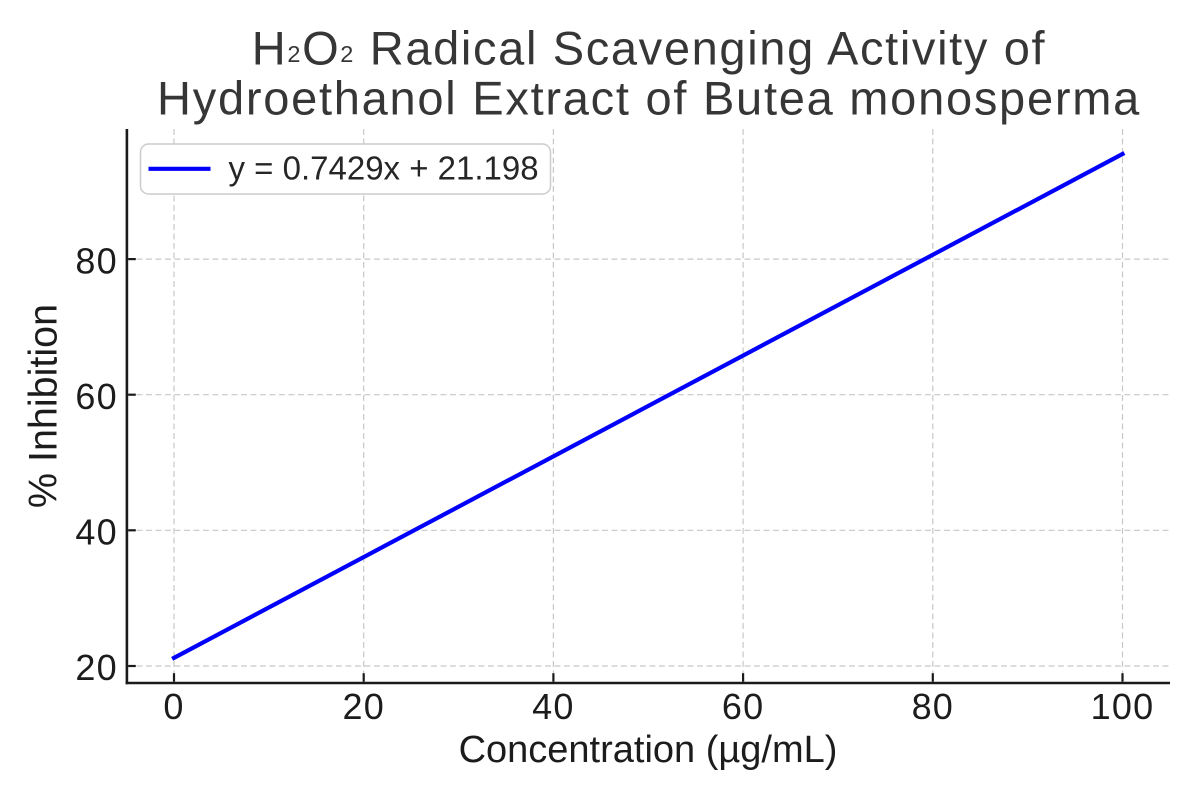 This screenshot has height=800, width=1200. Describe the element at coordinates (173, 706) in the screenshot. I see `svg-text: 0` at that location.